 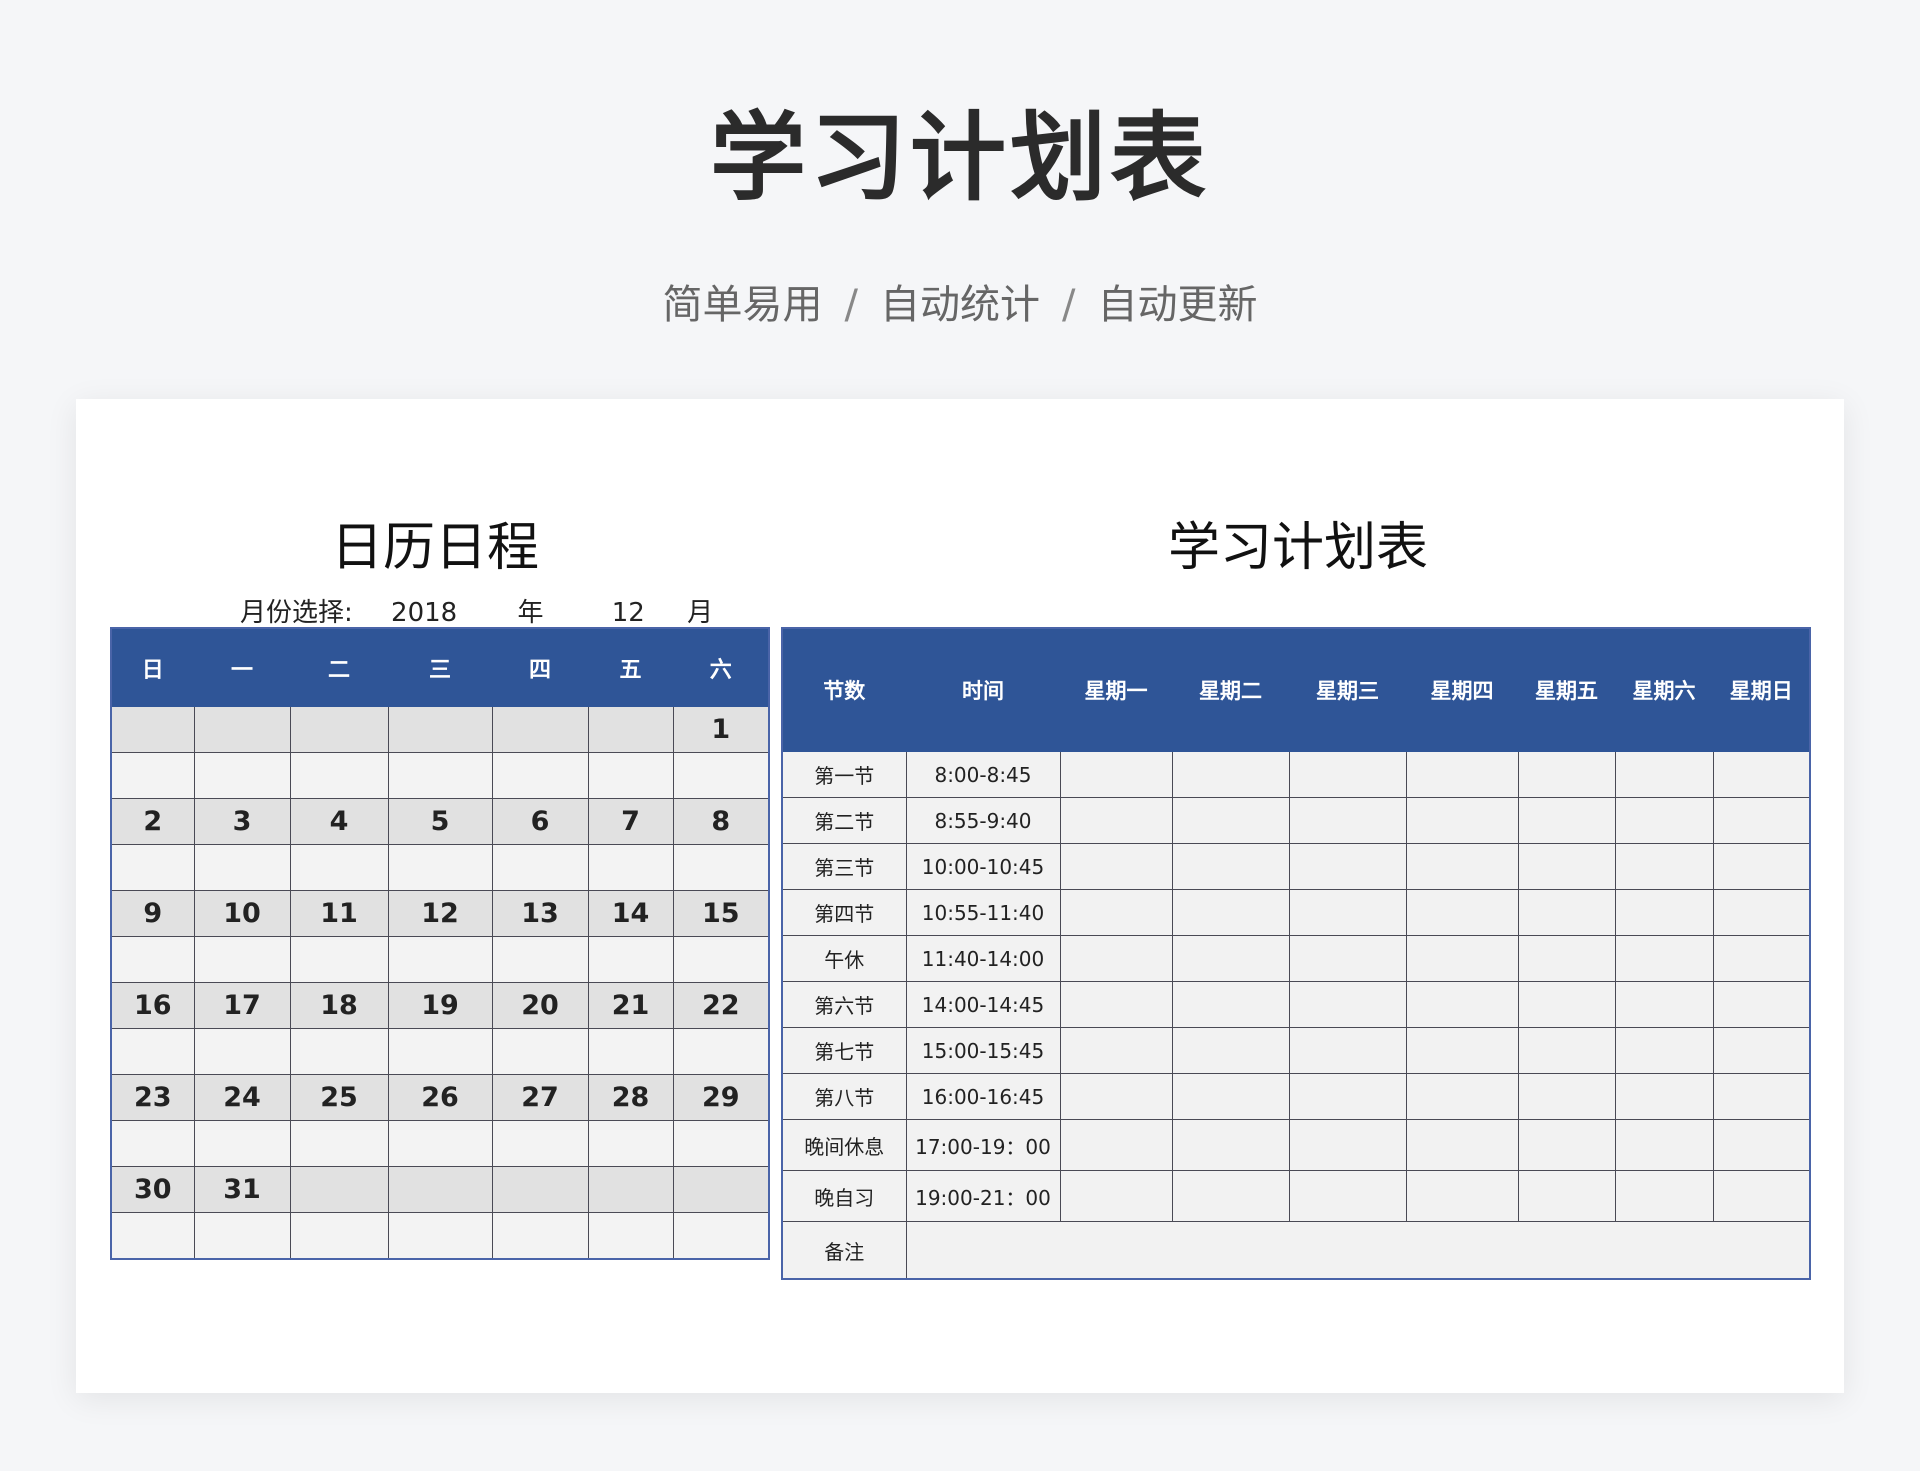 I want to click on calendar-date-cell: 19, so click(x=440, y=1005).